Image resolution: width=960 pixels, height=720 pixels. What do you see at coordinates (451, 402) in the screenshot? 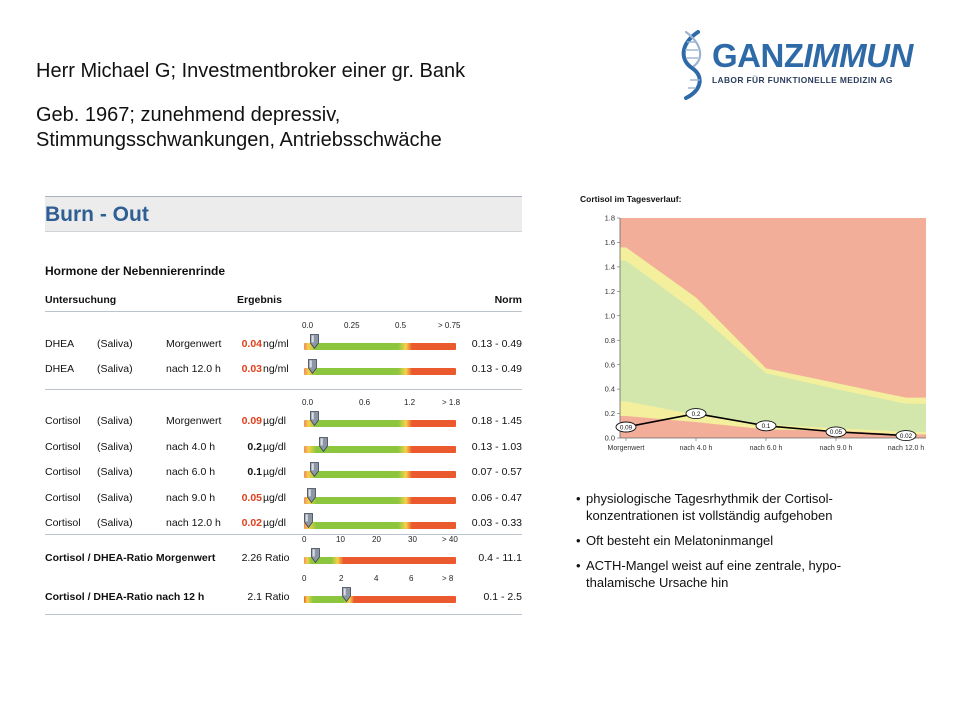
I see `scale-label: > 1.8` at bounding box center [451, 402].